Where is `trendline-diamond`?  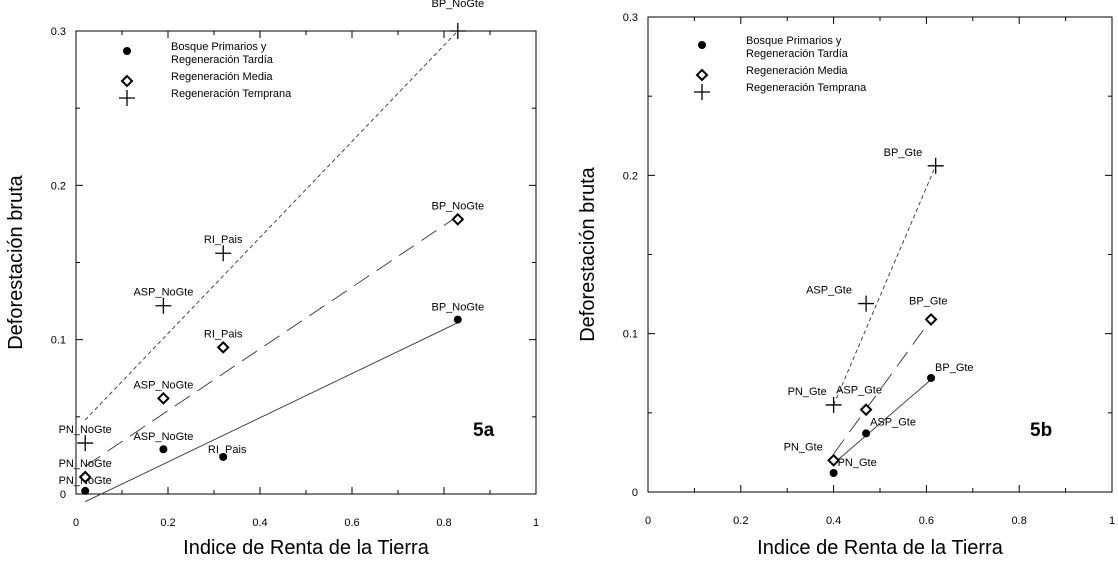 trendline-diamond is located at coordinates (882, 387).